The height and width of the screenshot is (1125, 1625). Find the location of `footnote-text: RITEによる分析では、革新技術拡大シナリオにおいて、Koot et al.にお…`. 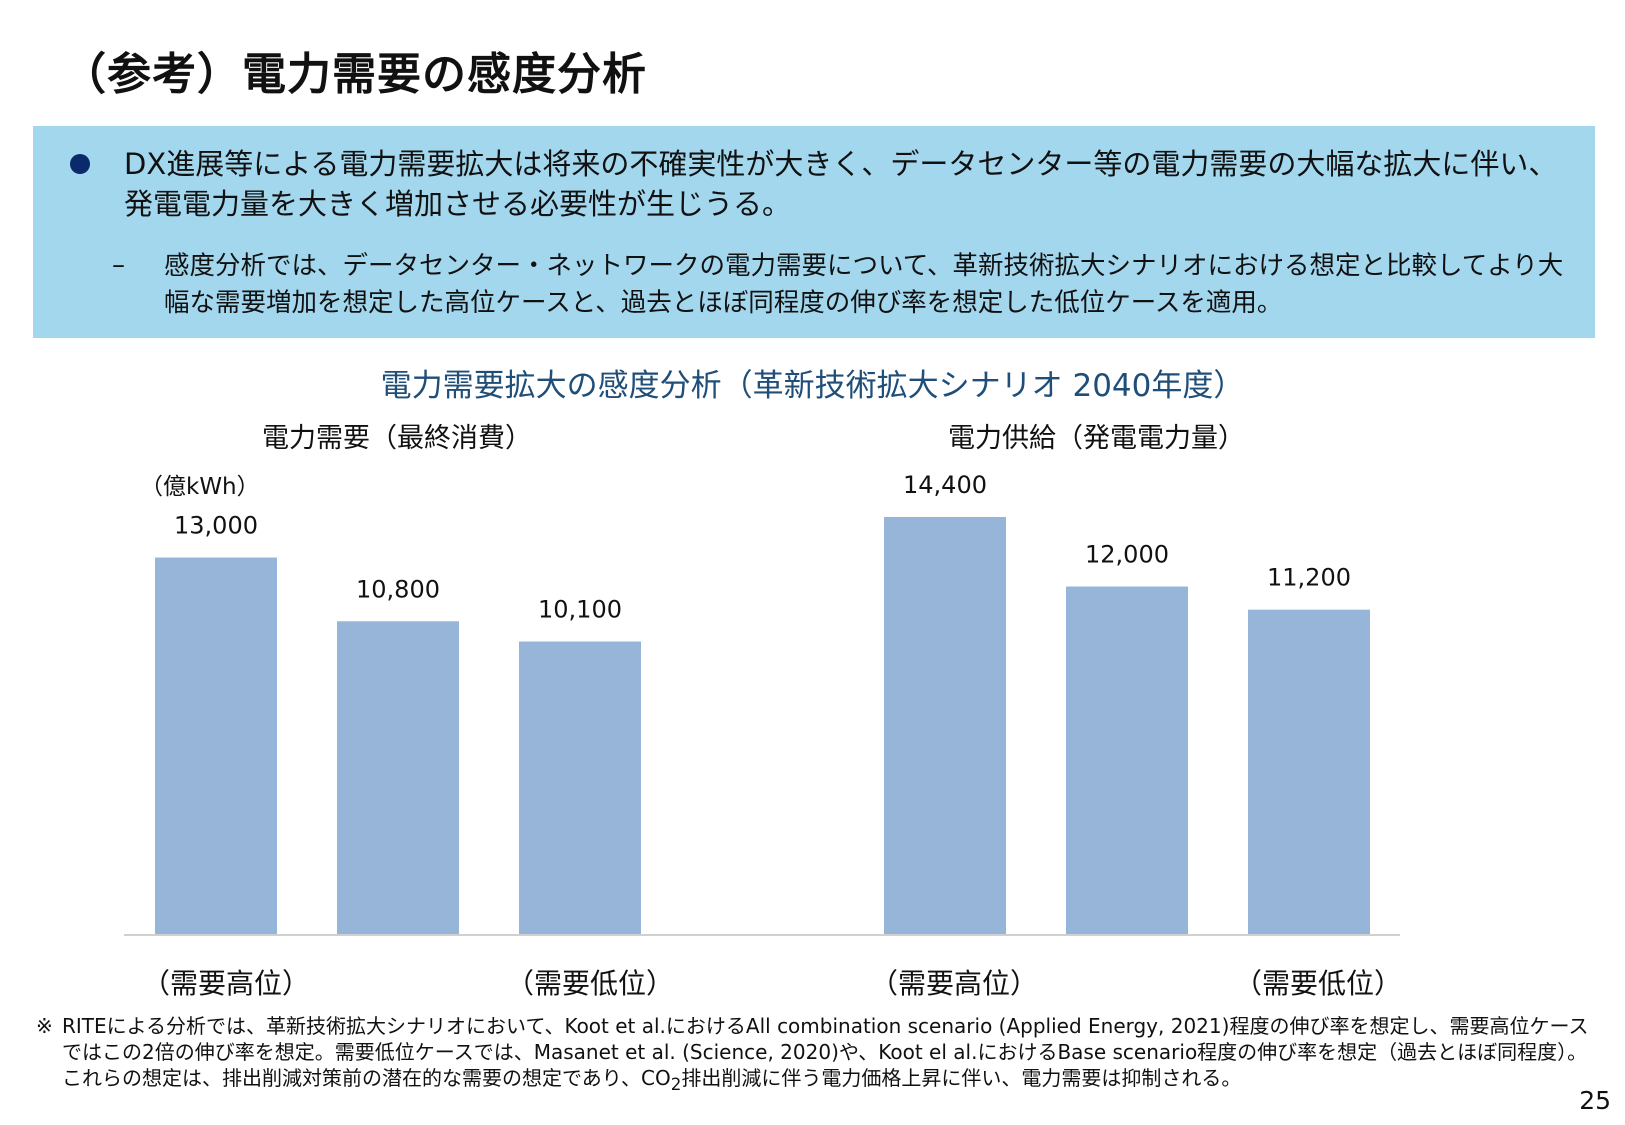

footnote-text: RITEによる分析では、革新技術拡大シナリオにおいて、Koot et al.にお… is located at coordinates (825, 1052).